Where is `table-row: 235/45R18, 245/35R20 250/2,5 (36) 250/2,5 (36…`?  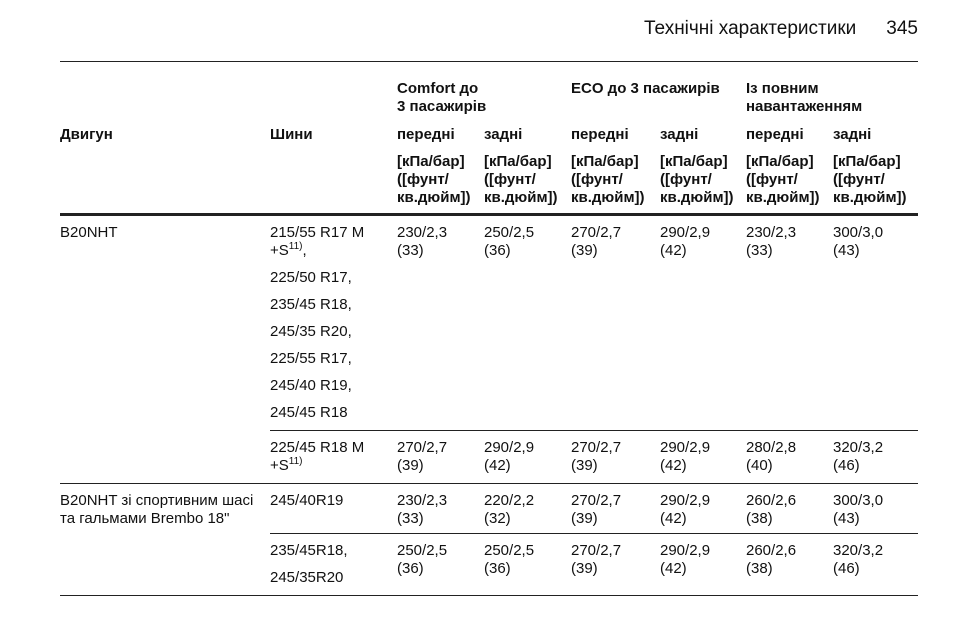
table-row: 235/45R18, 245/35R20 250/2,5 (36) 250/2,5 (36… is located at coordinates (489, 565).